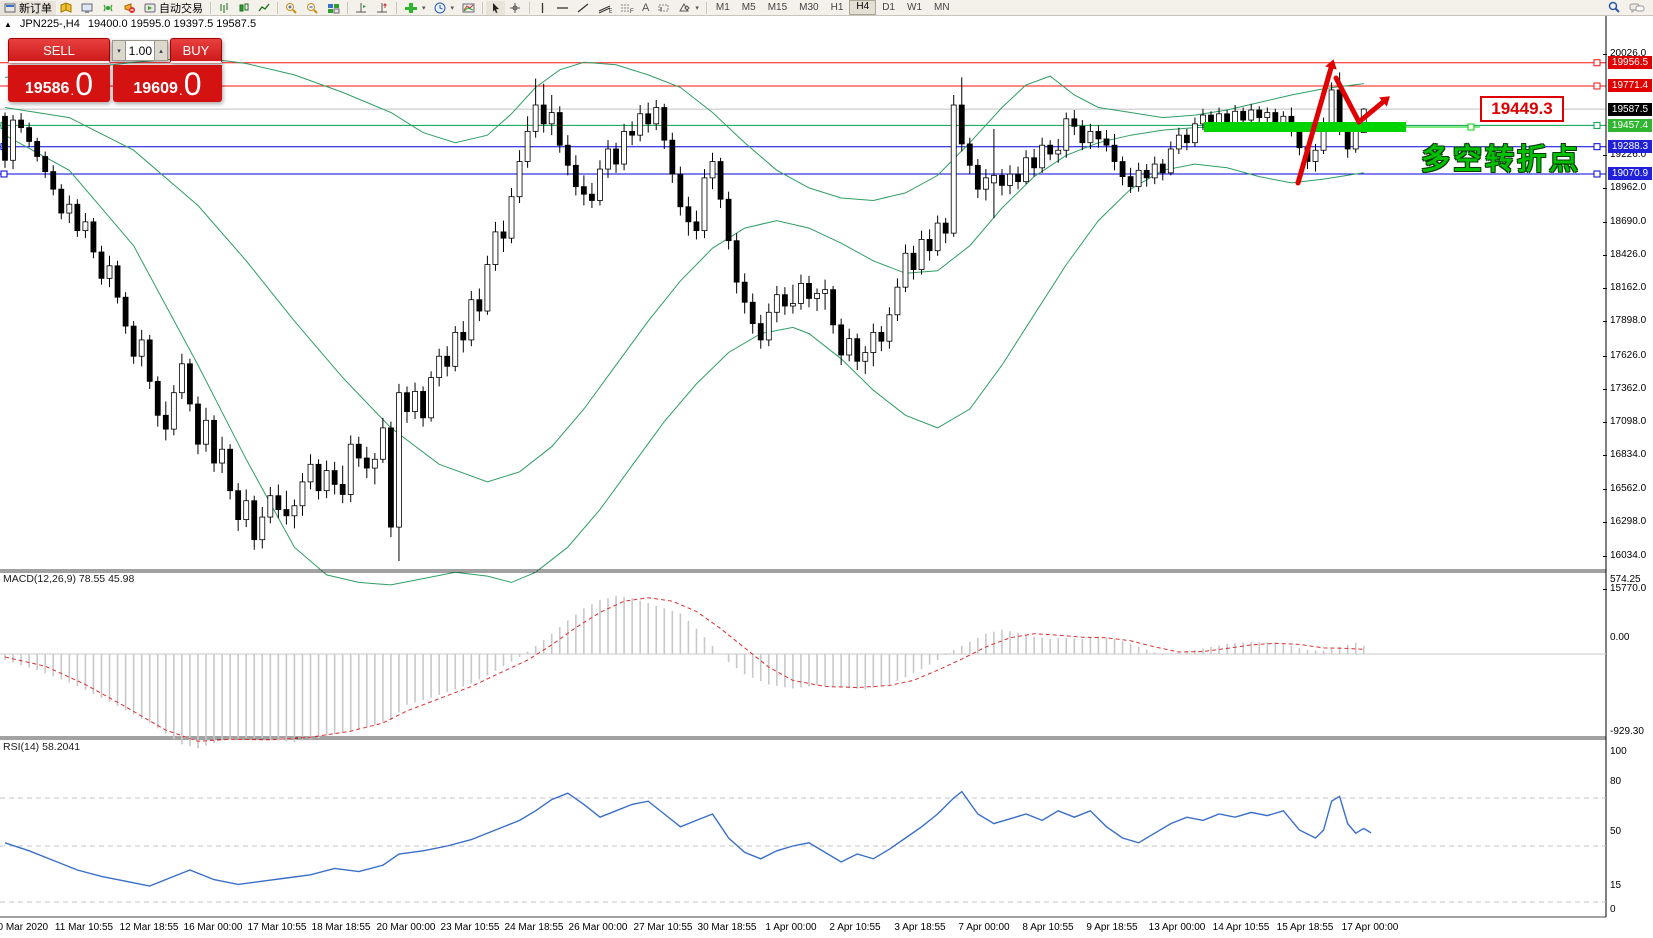 The height and width of the screenshot is (938, 1653). What do you see at coordinates (161, 50) in the screenshot?
I see `volume-increase-button: ▴` at bounding box center [161, 50].